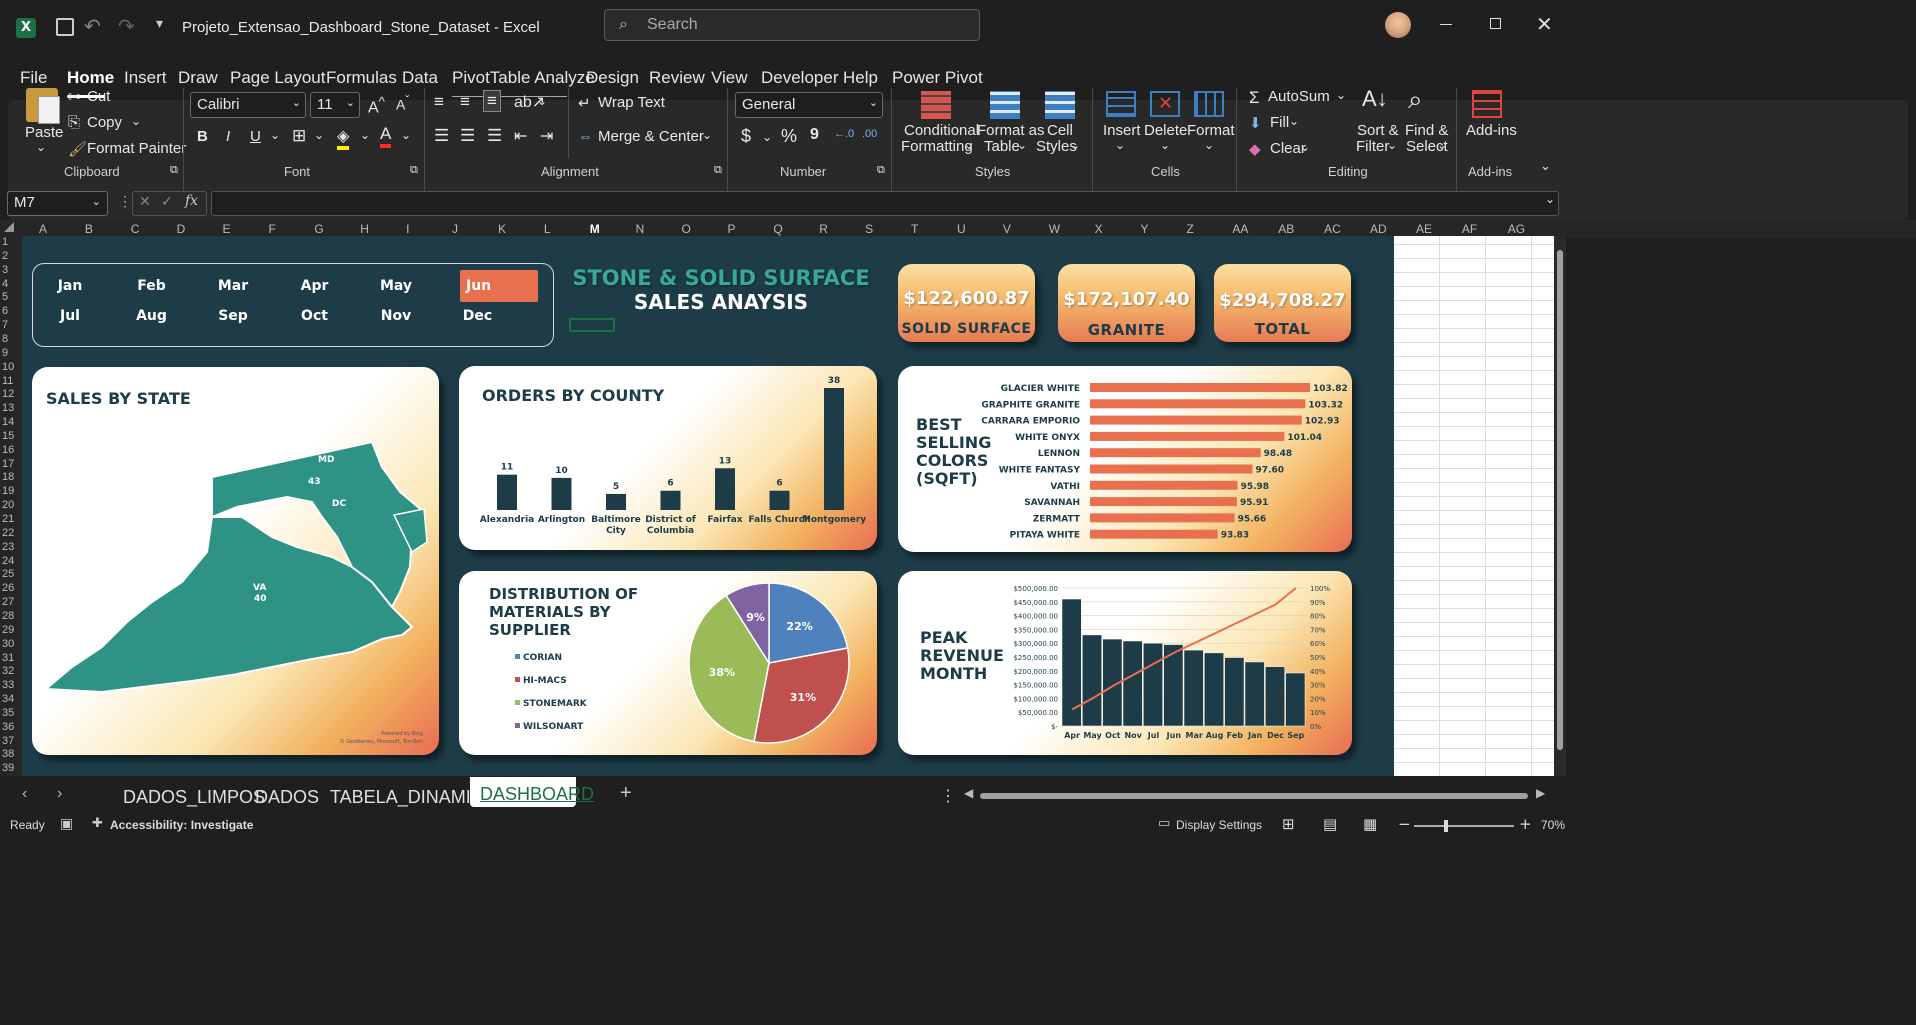 Image resolution: width=1916 pixels, height=1025 pixels. Describe the element at coordinates (1553, 825) in the screenshot. I see `zoom-level: 70%` at that location.